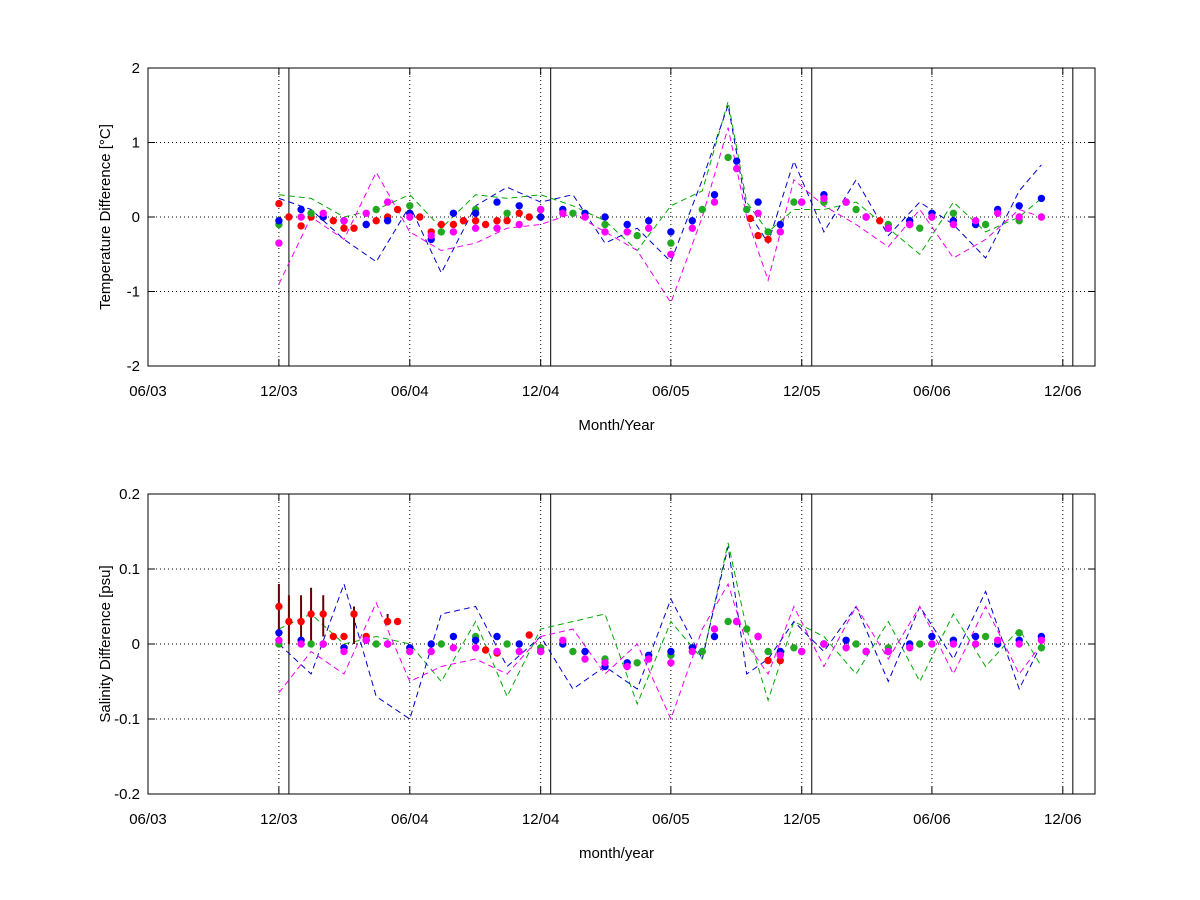  Describe the element at coordinates (802, 819) in the screenshot. I see `x-tick-label: 12/05` at that location.